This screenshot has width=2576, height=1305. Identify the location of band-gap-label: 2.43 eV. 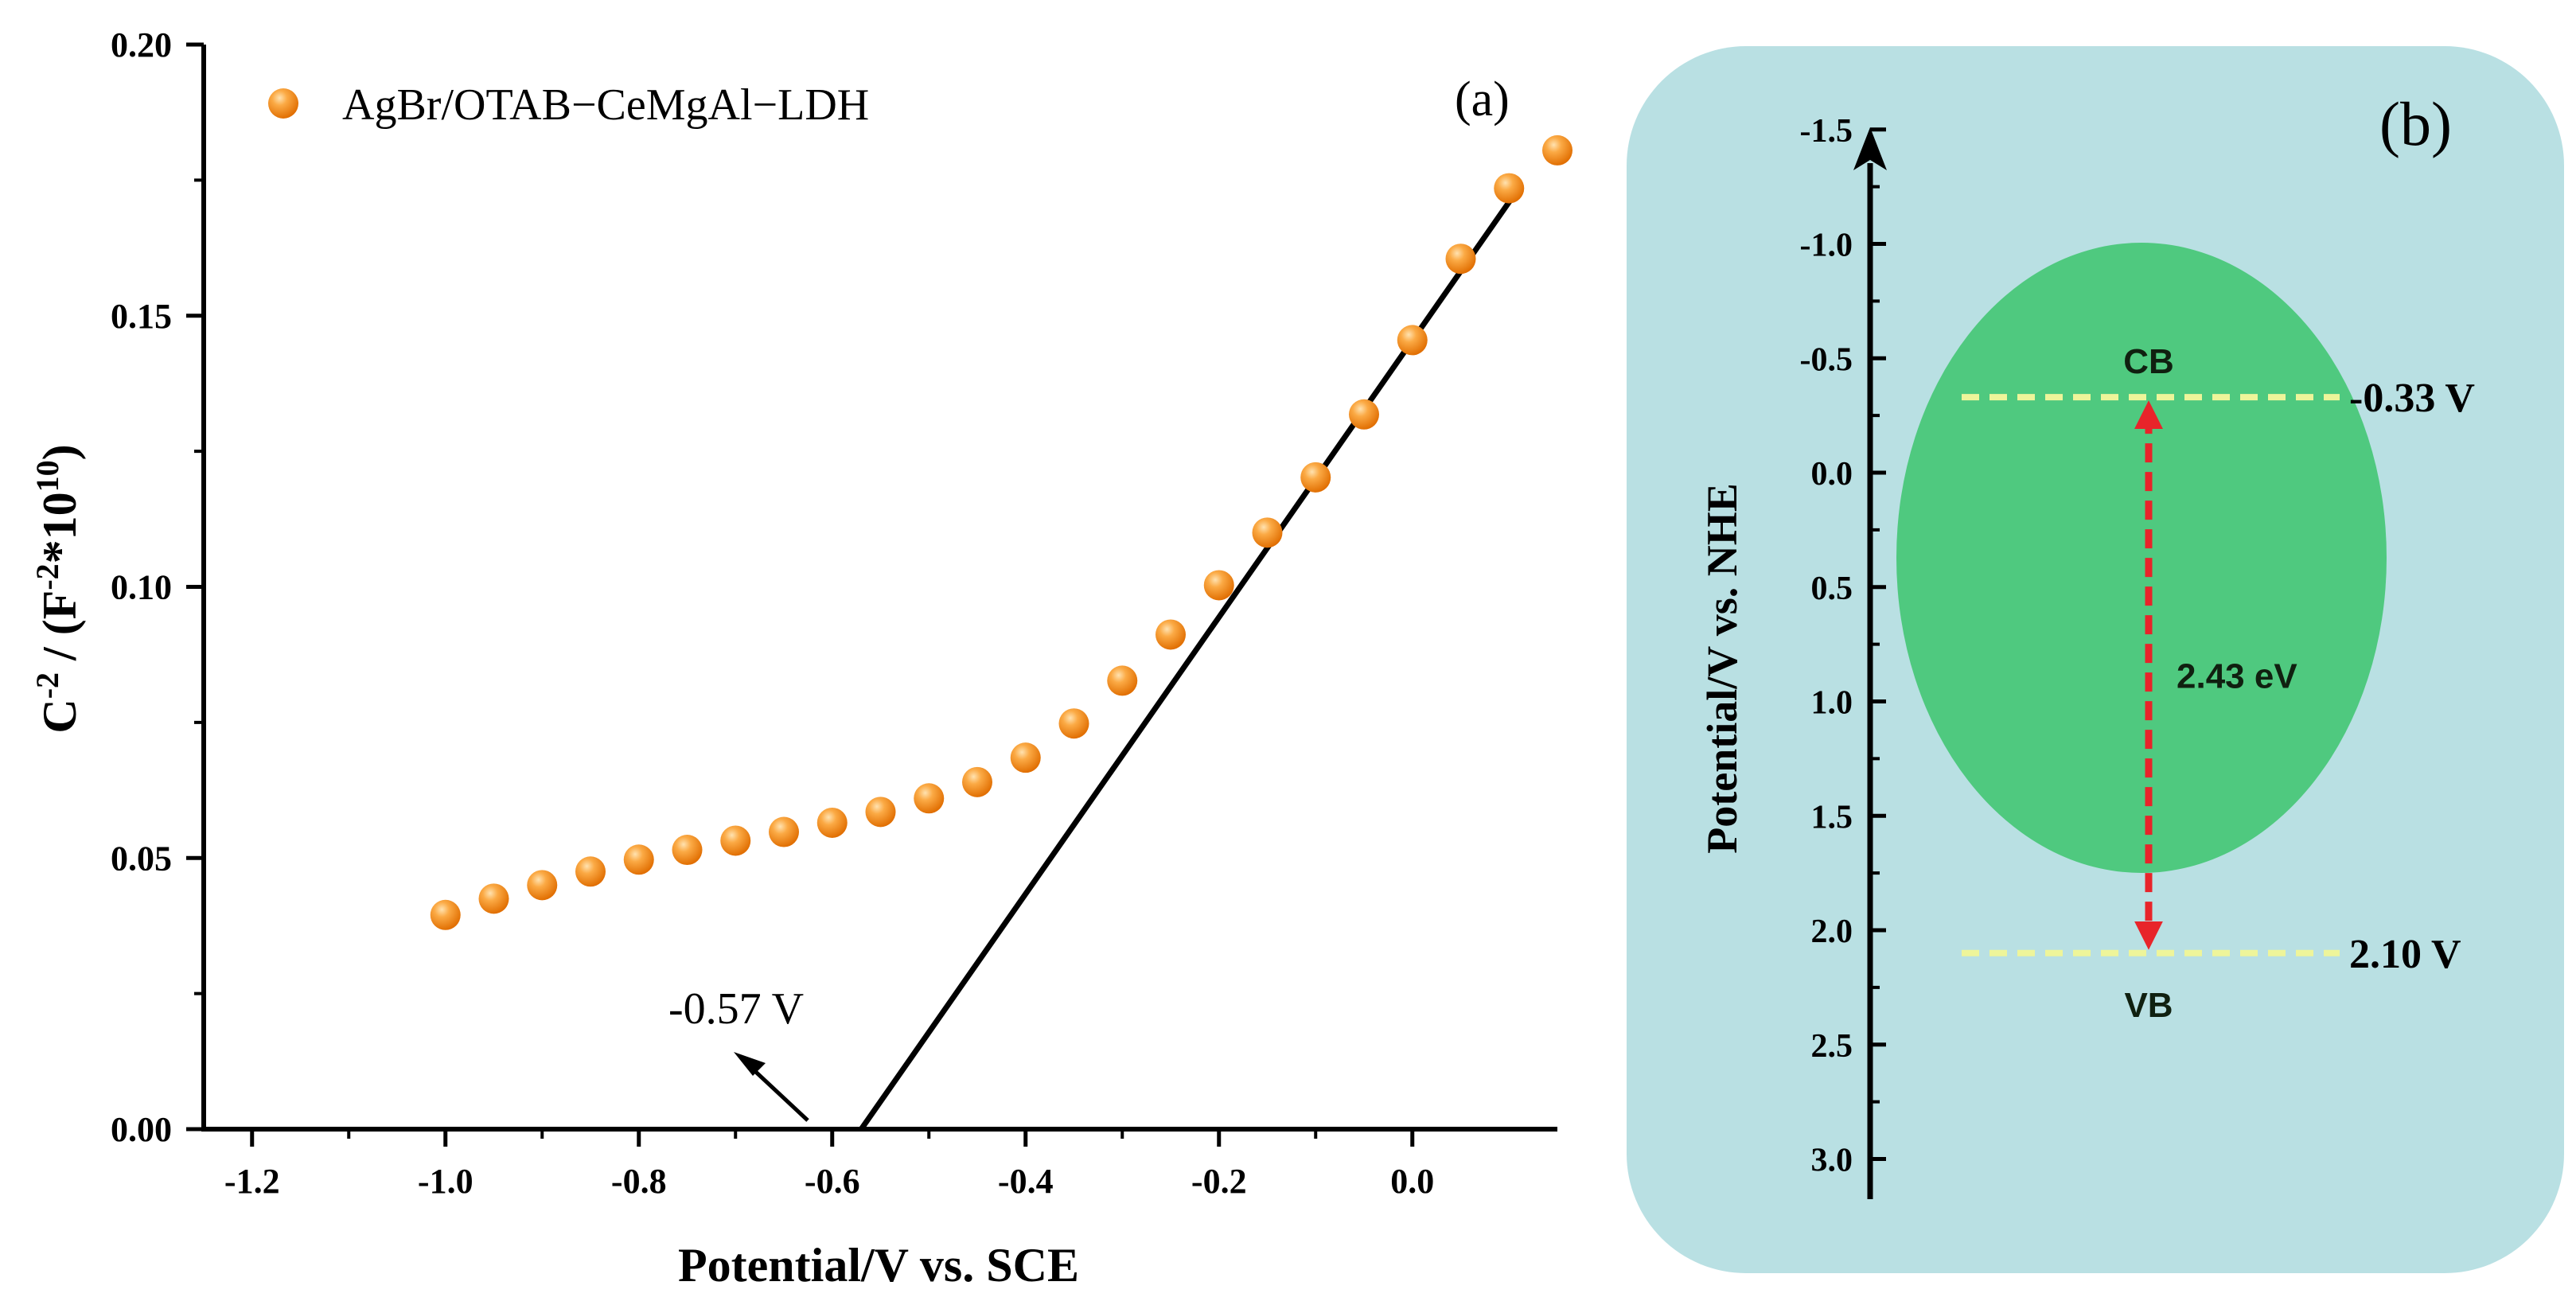
(2237, 675).